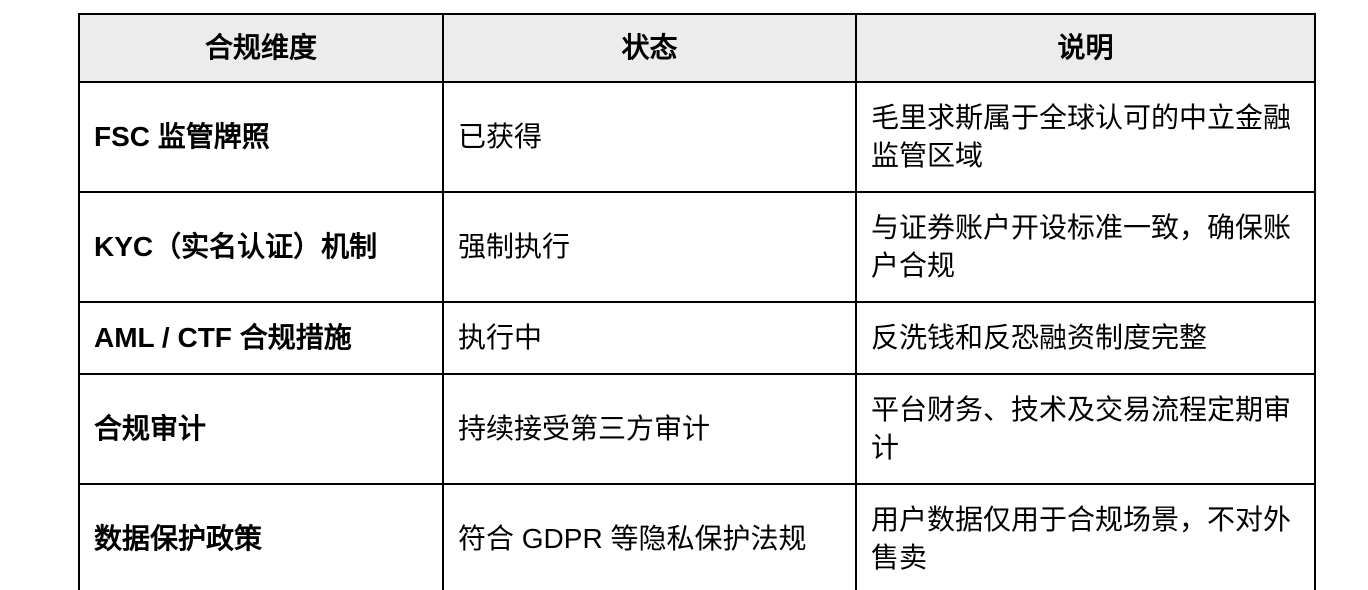 The width and height of the screenshot is (1368, 590). What do you see at coordinates (1085, 137) in the screenshot?
I see `cell-description: 毛里求斯属于全球认可的中立金融监管区域` at bounding box center [1085, 137].